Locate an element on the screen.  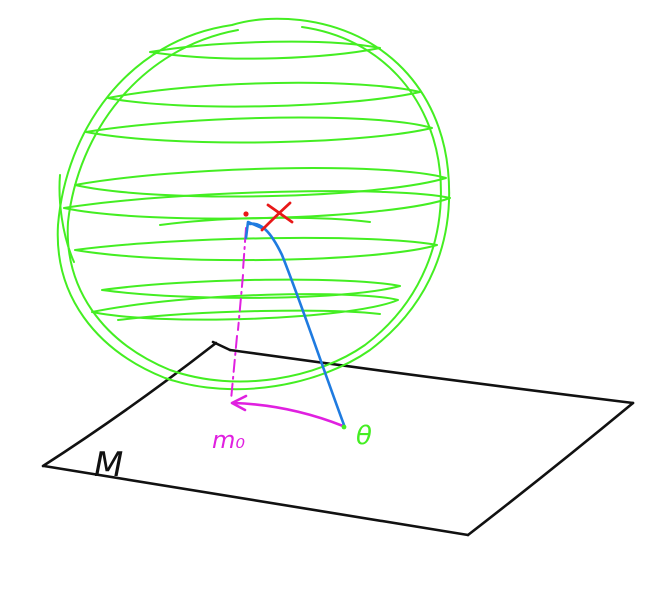
projection-line is located at coordinates (238, 314).